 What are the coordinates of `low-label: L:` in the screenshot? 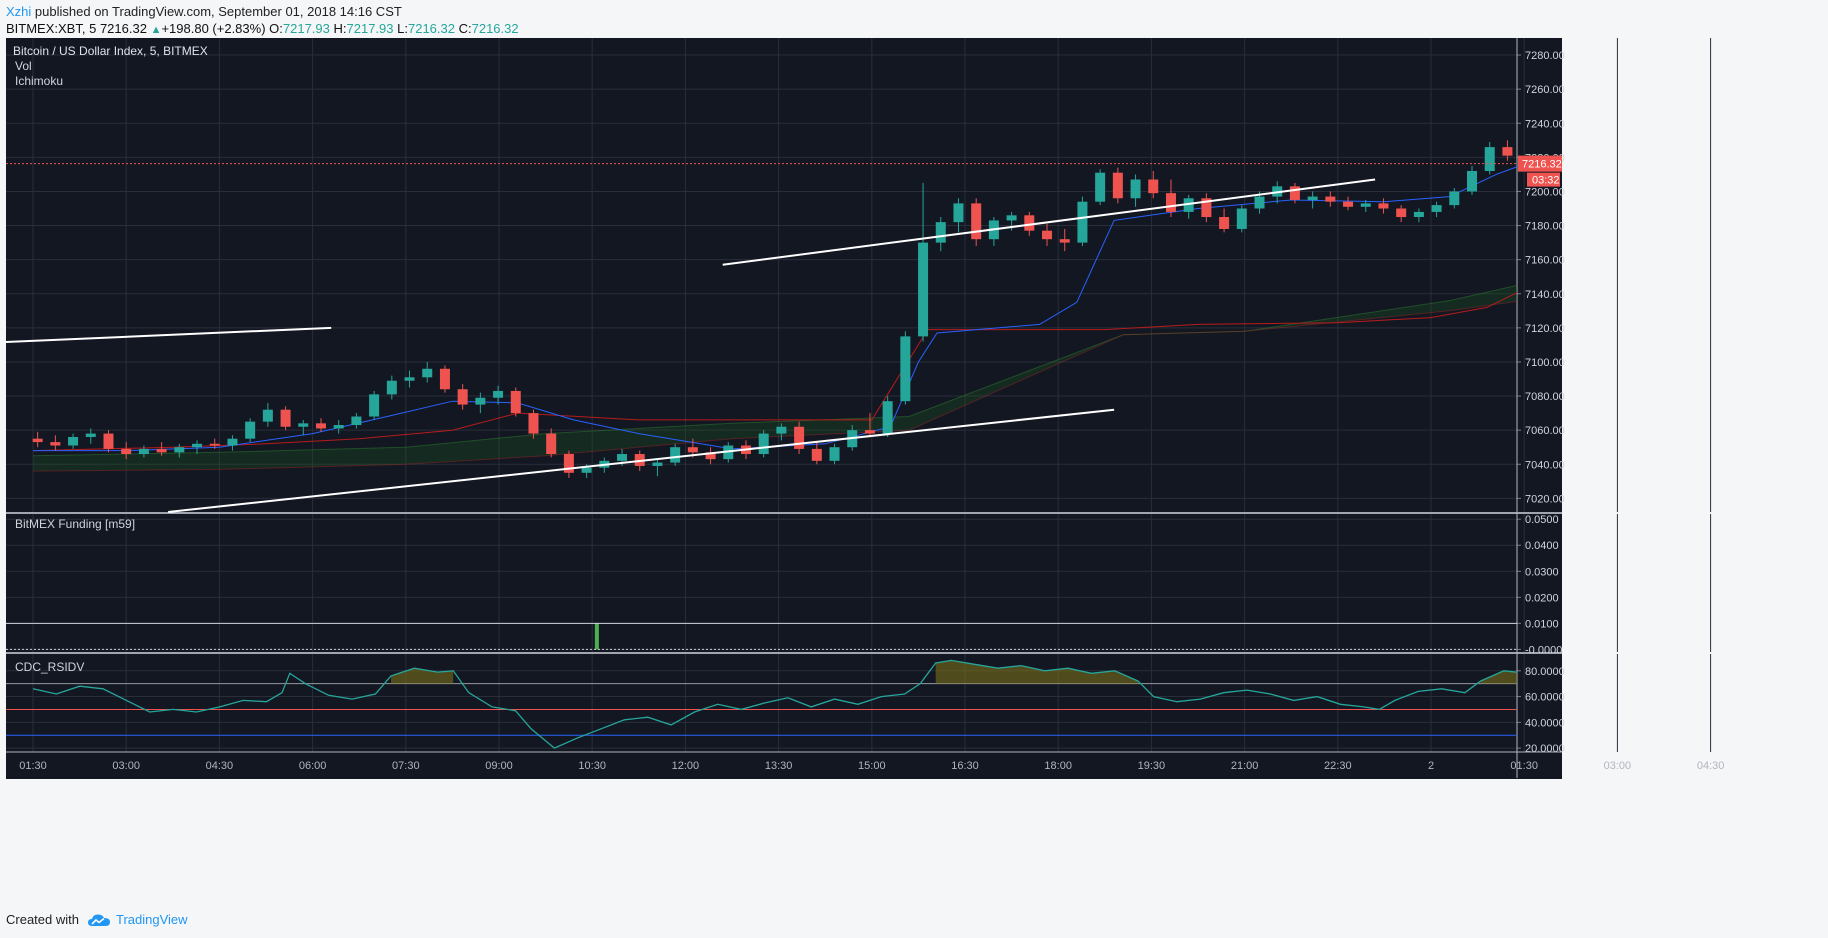 It's located at (402, 28).